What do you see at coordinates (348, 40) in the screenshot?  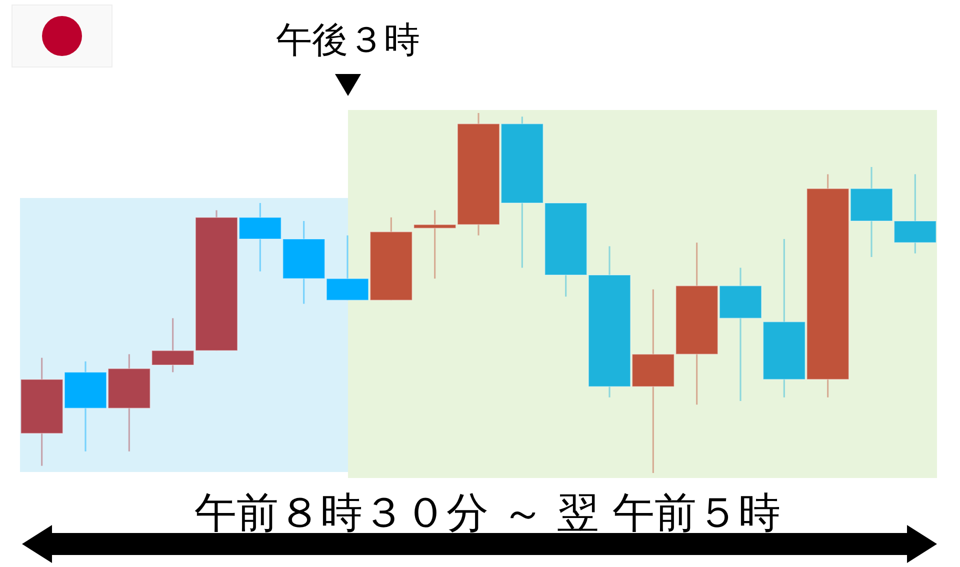 I see `text: 午後３時` at bounding box center [348, 40].